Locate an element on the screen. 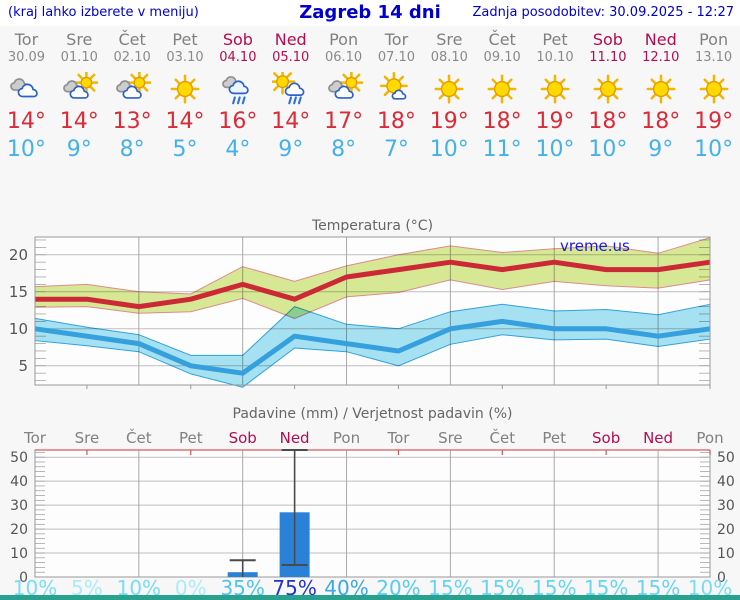  day-date: 01.10 is located at coordinates (79, 57).